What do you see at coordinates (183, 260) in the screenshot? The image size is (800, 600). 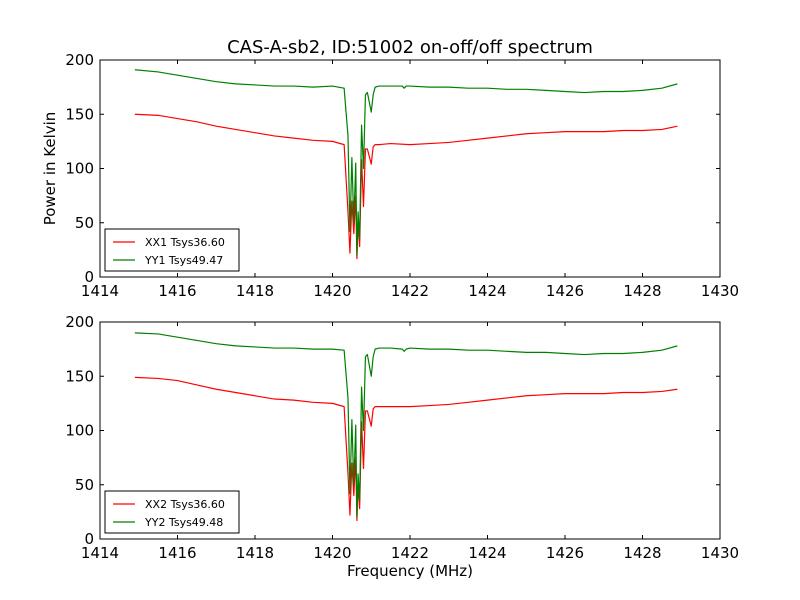 I see `legend-entry-2: YY1 Tsys49.47` at bounding box center [183, 260].